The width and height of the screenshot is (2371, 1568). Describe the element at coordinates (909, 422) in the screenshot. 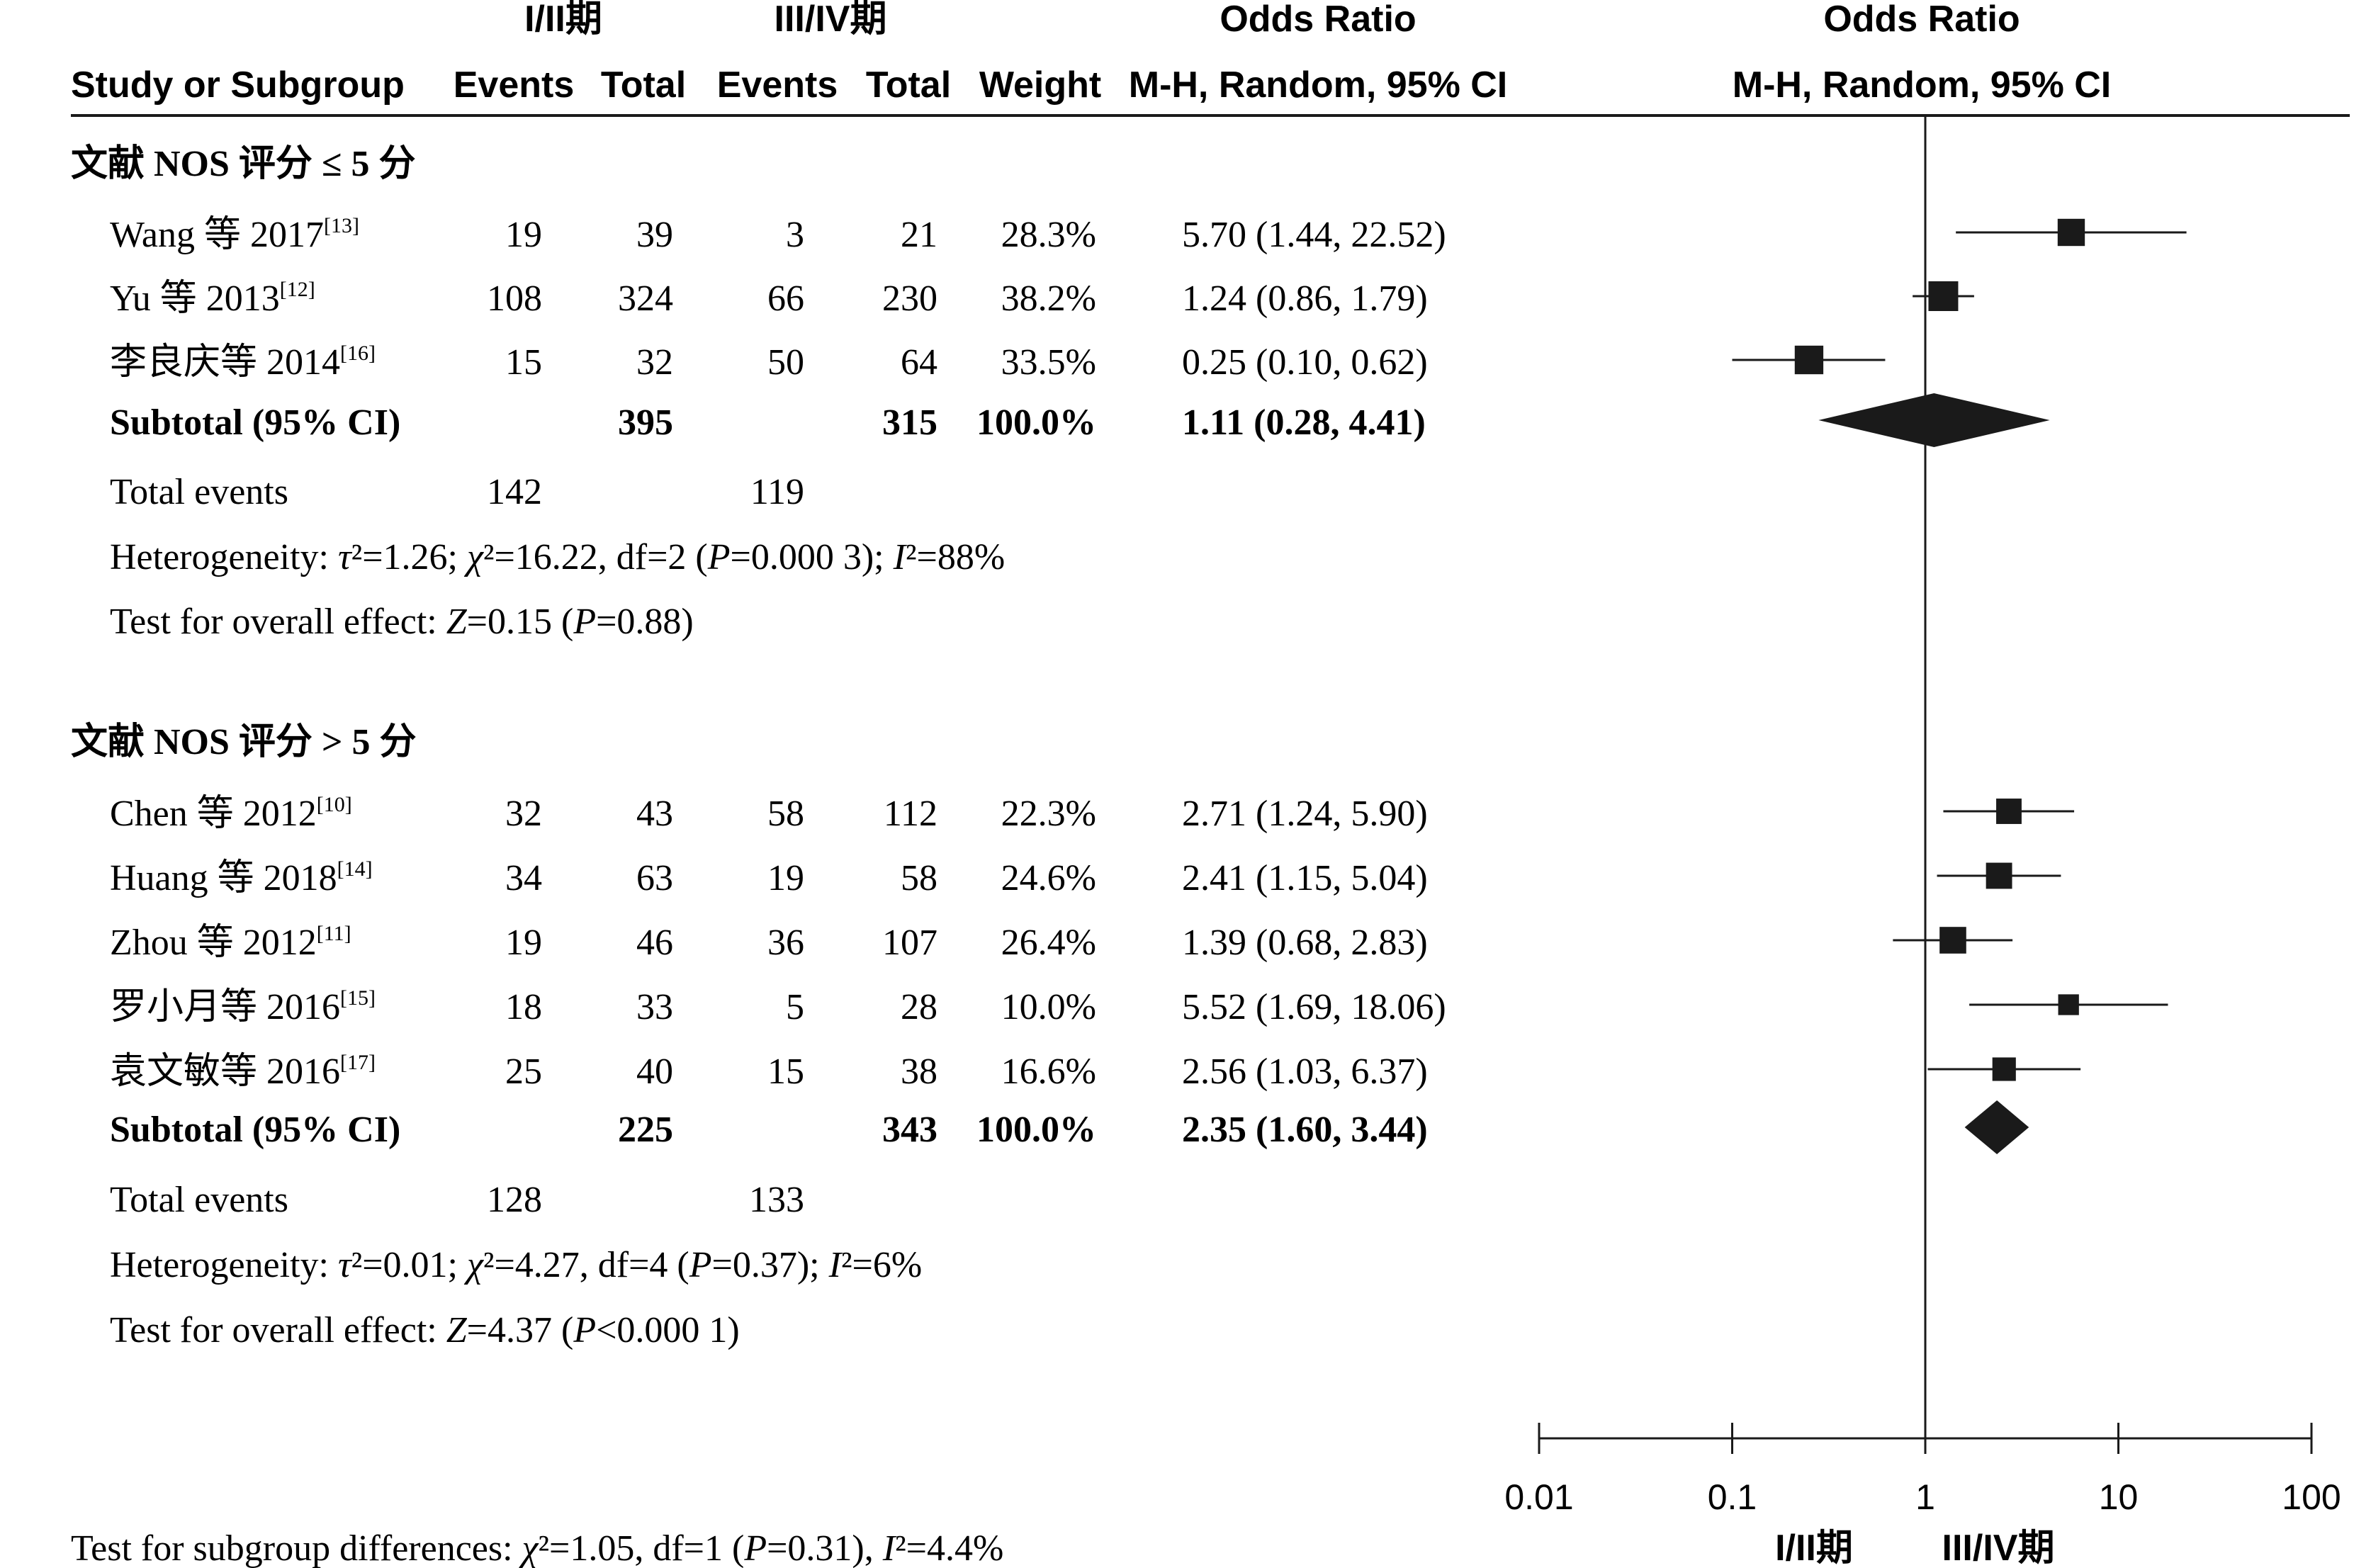

I see `subtotal-total2: 315` at that location.